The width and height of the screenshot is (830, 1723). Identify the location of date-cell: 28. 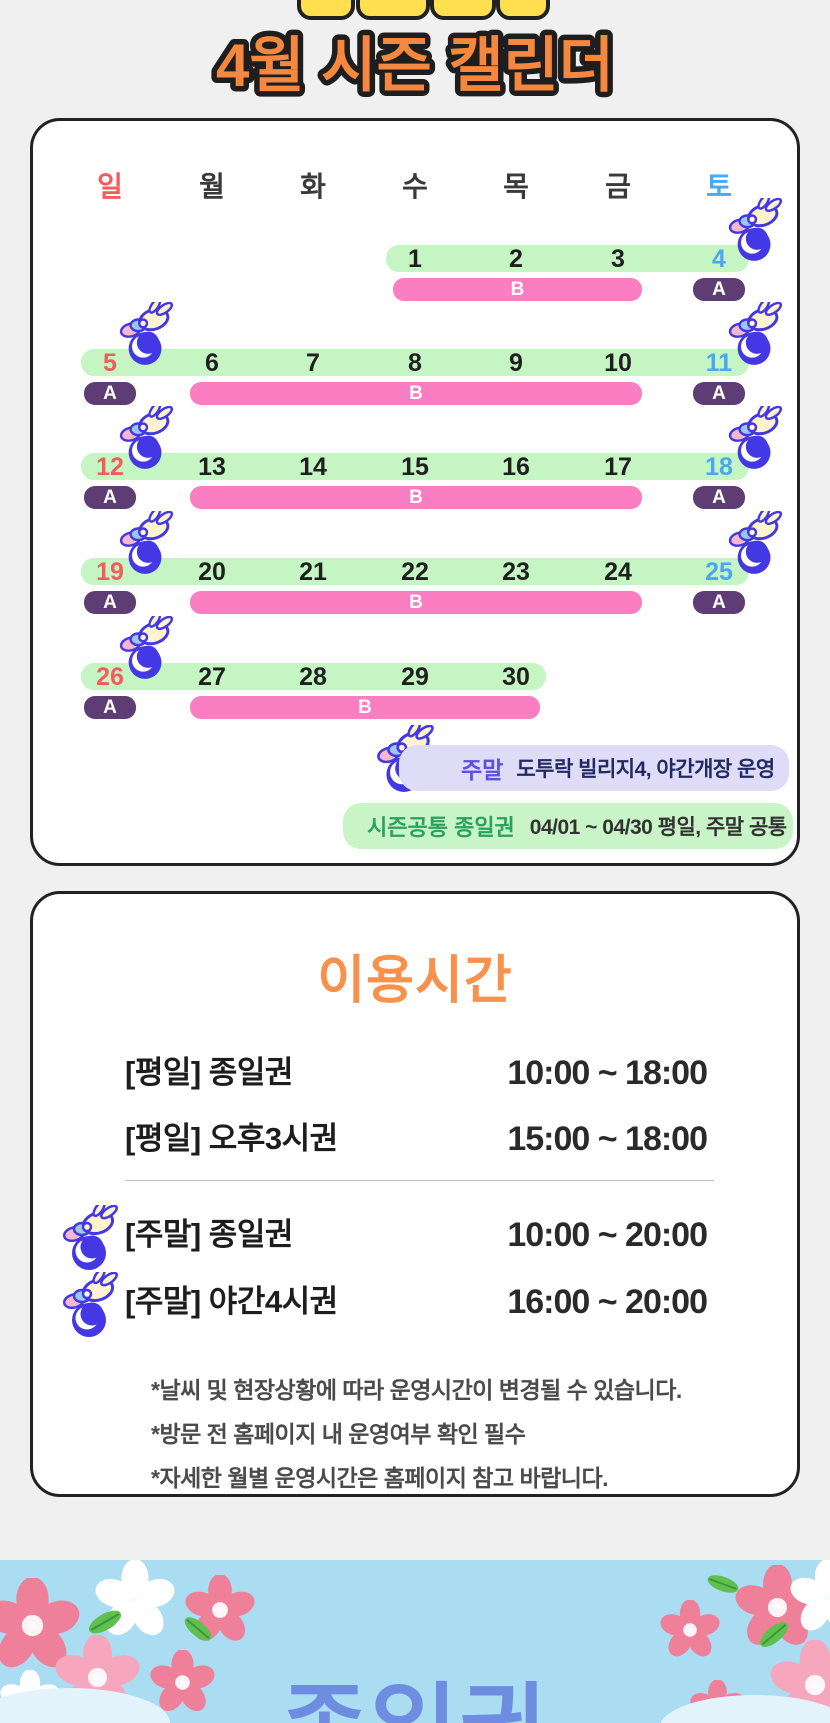
(313, 677).